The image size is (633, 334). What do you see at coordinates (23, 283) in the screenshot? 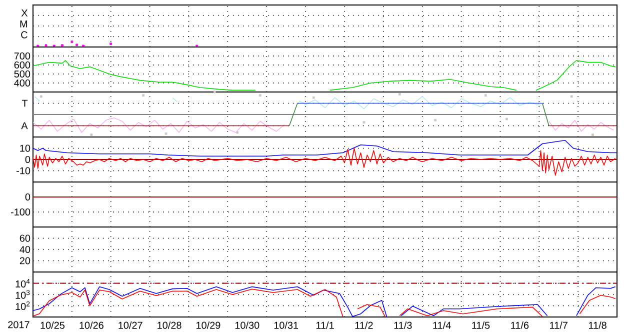
I see `y-tick-label: 10$^{4}$` at bounding box center [23, 283].